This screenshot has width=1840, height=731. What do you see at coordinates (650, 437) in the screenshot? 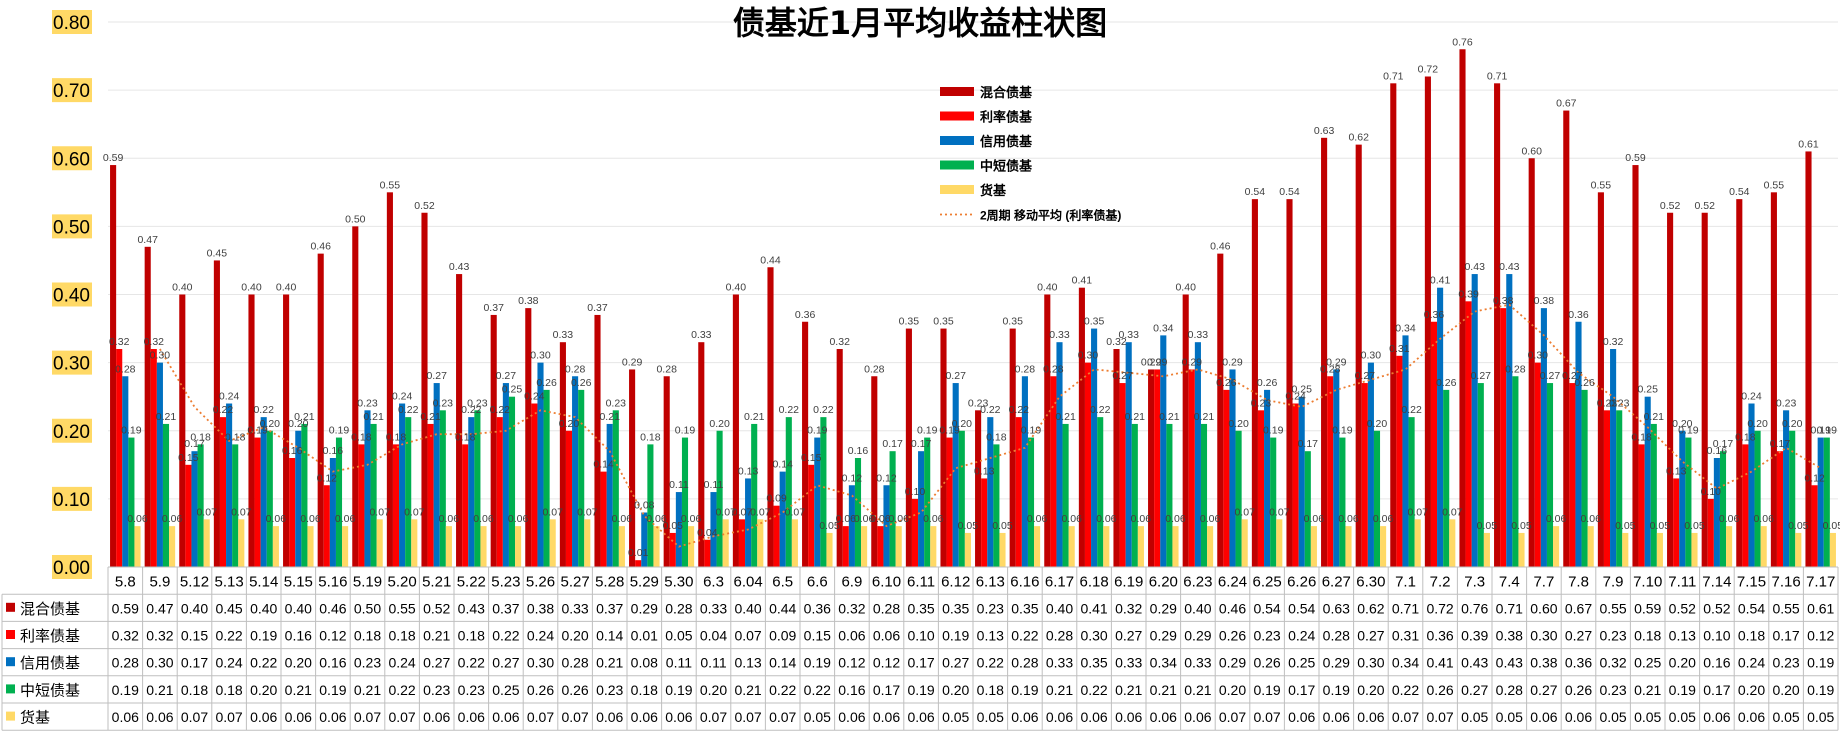
I see `data-label: 0.18` at bounding box center [650, 437].